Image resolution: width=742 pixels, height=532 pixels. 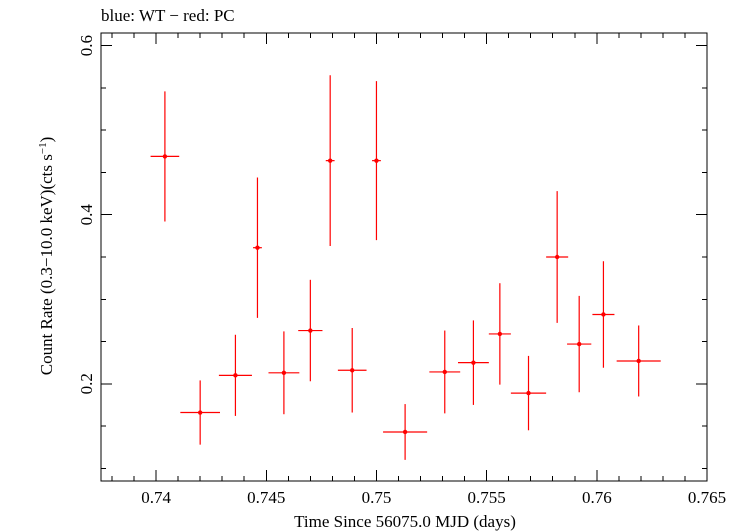 I want to click on y-tick-label: 0.6, so click(x=86, y=45).